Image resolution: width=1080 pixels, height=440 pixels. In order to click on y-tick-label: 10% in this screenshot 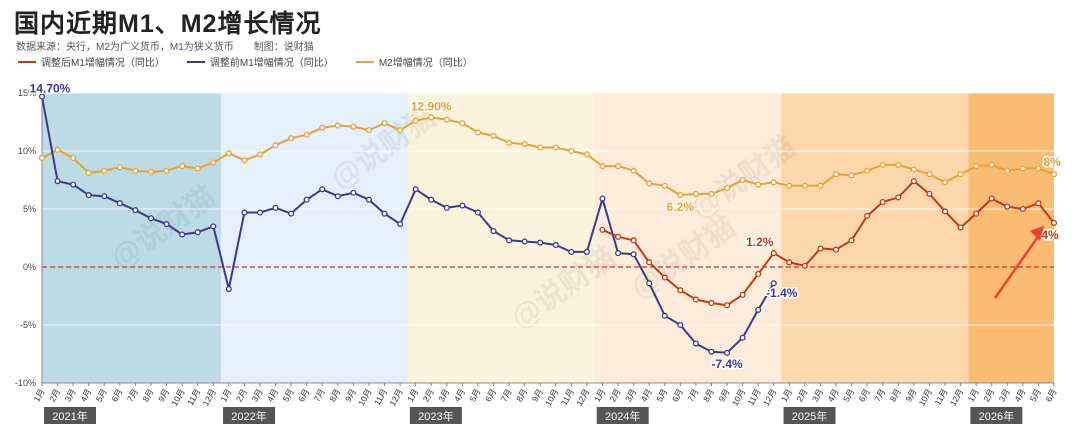, I will do `click(27, 151)`.